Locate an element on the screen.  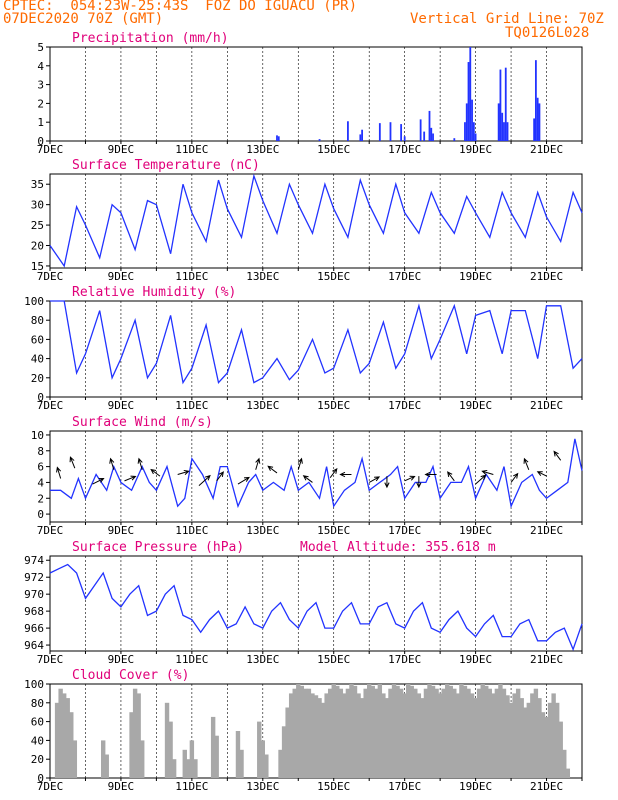
station-header: CPTEC: 054:23W-25:43S FOZ DO IGUACU (PR) is located at coordinates (180, 7).